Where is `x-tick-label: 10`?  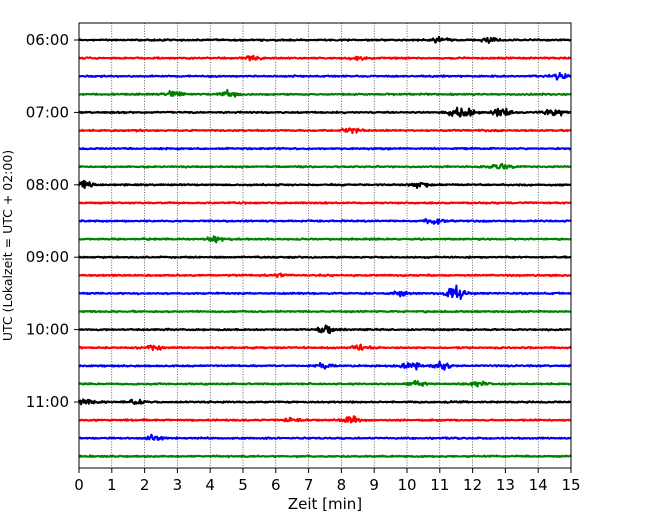
x-tick-label: 10 is located at coordinates (406, 485).